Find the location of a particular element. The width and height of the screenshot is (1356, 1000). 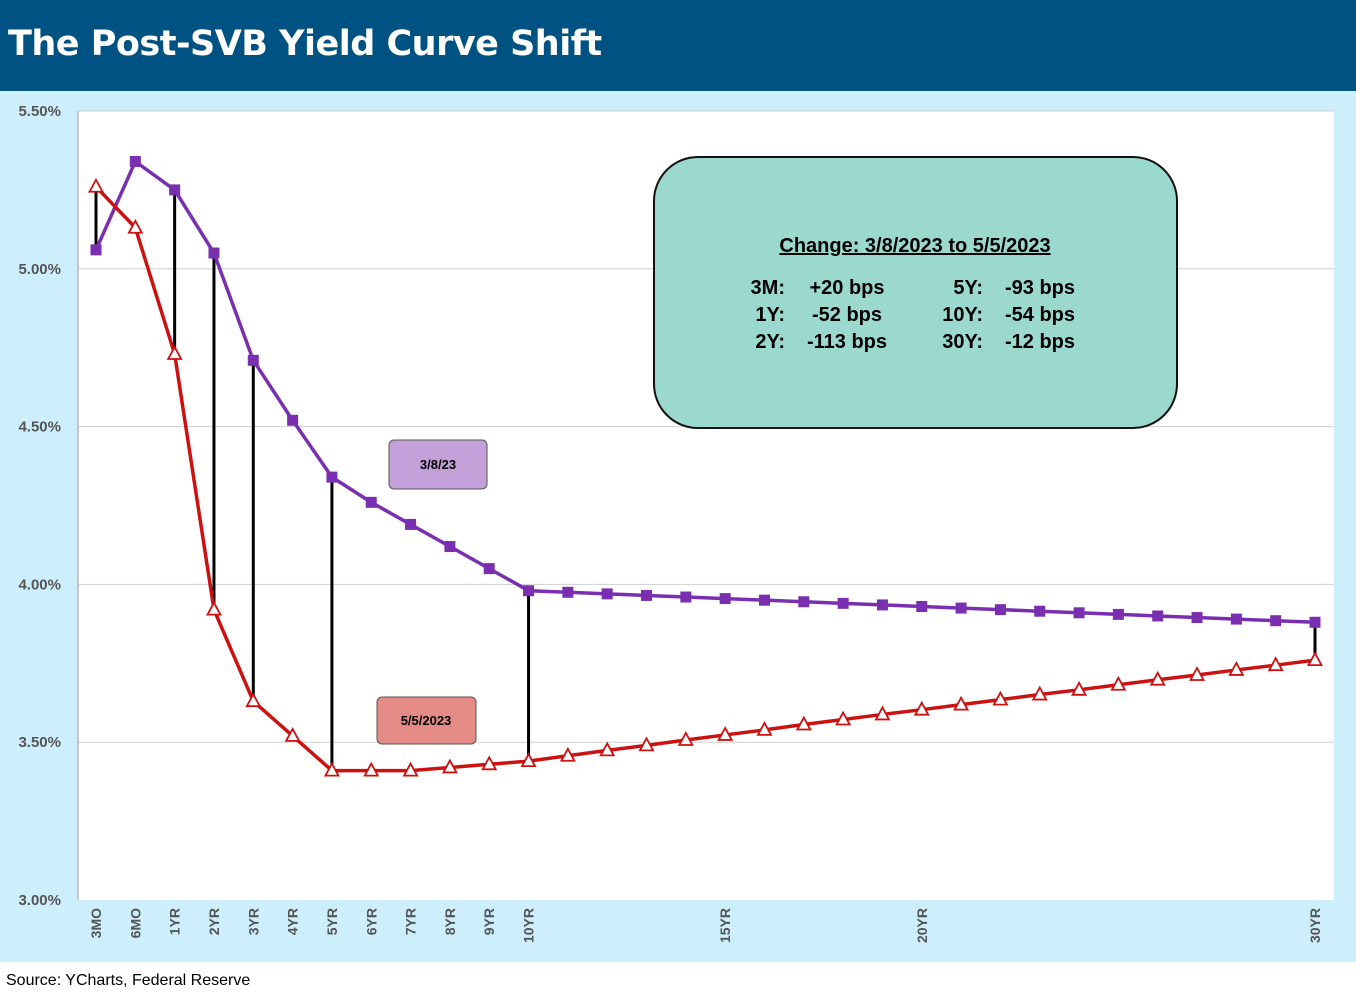

y-tick-label: 5.00% is located at coordinates (39, 269).